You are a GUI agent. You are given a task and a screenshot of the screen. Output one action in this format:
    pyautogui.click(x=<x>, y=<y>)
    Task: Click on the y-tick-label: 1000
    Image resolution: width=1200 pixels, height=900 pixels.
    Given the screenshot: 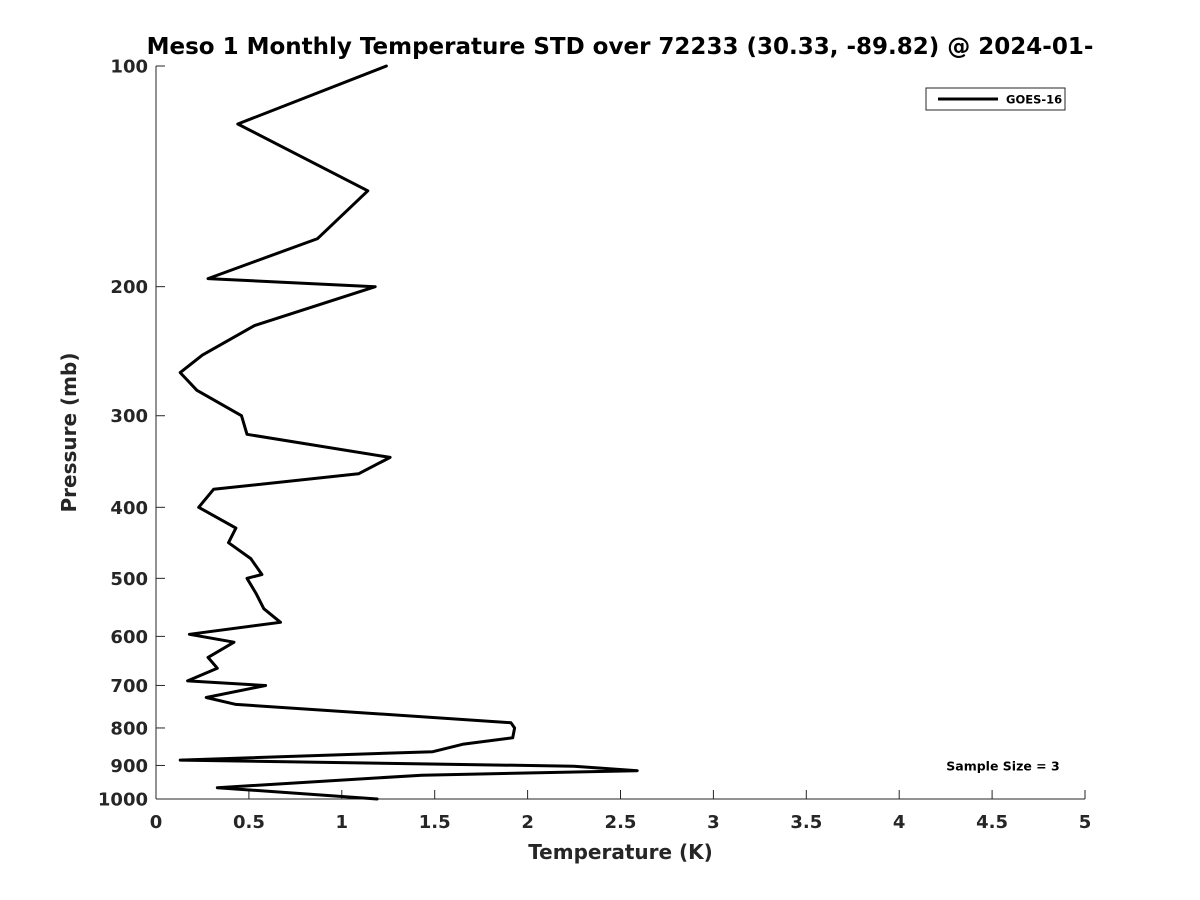 What is the action you would take?
    pyautogui.click(x=123, y=800)
    